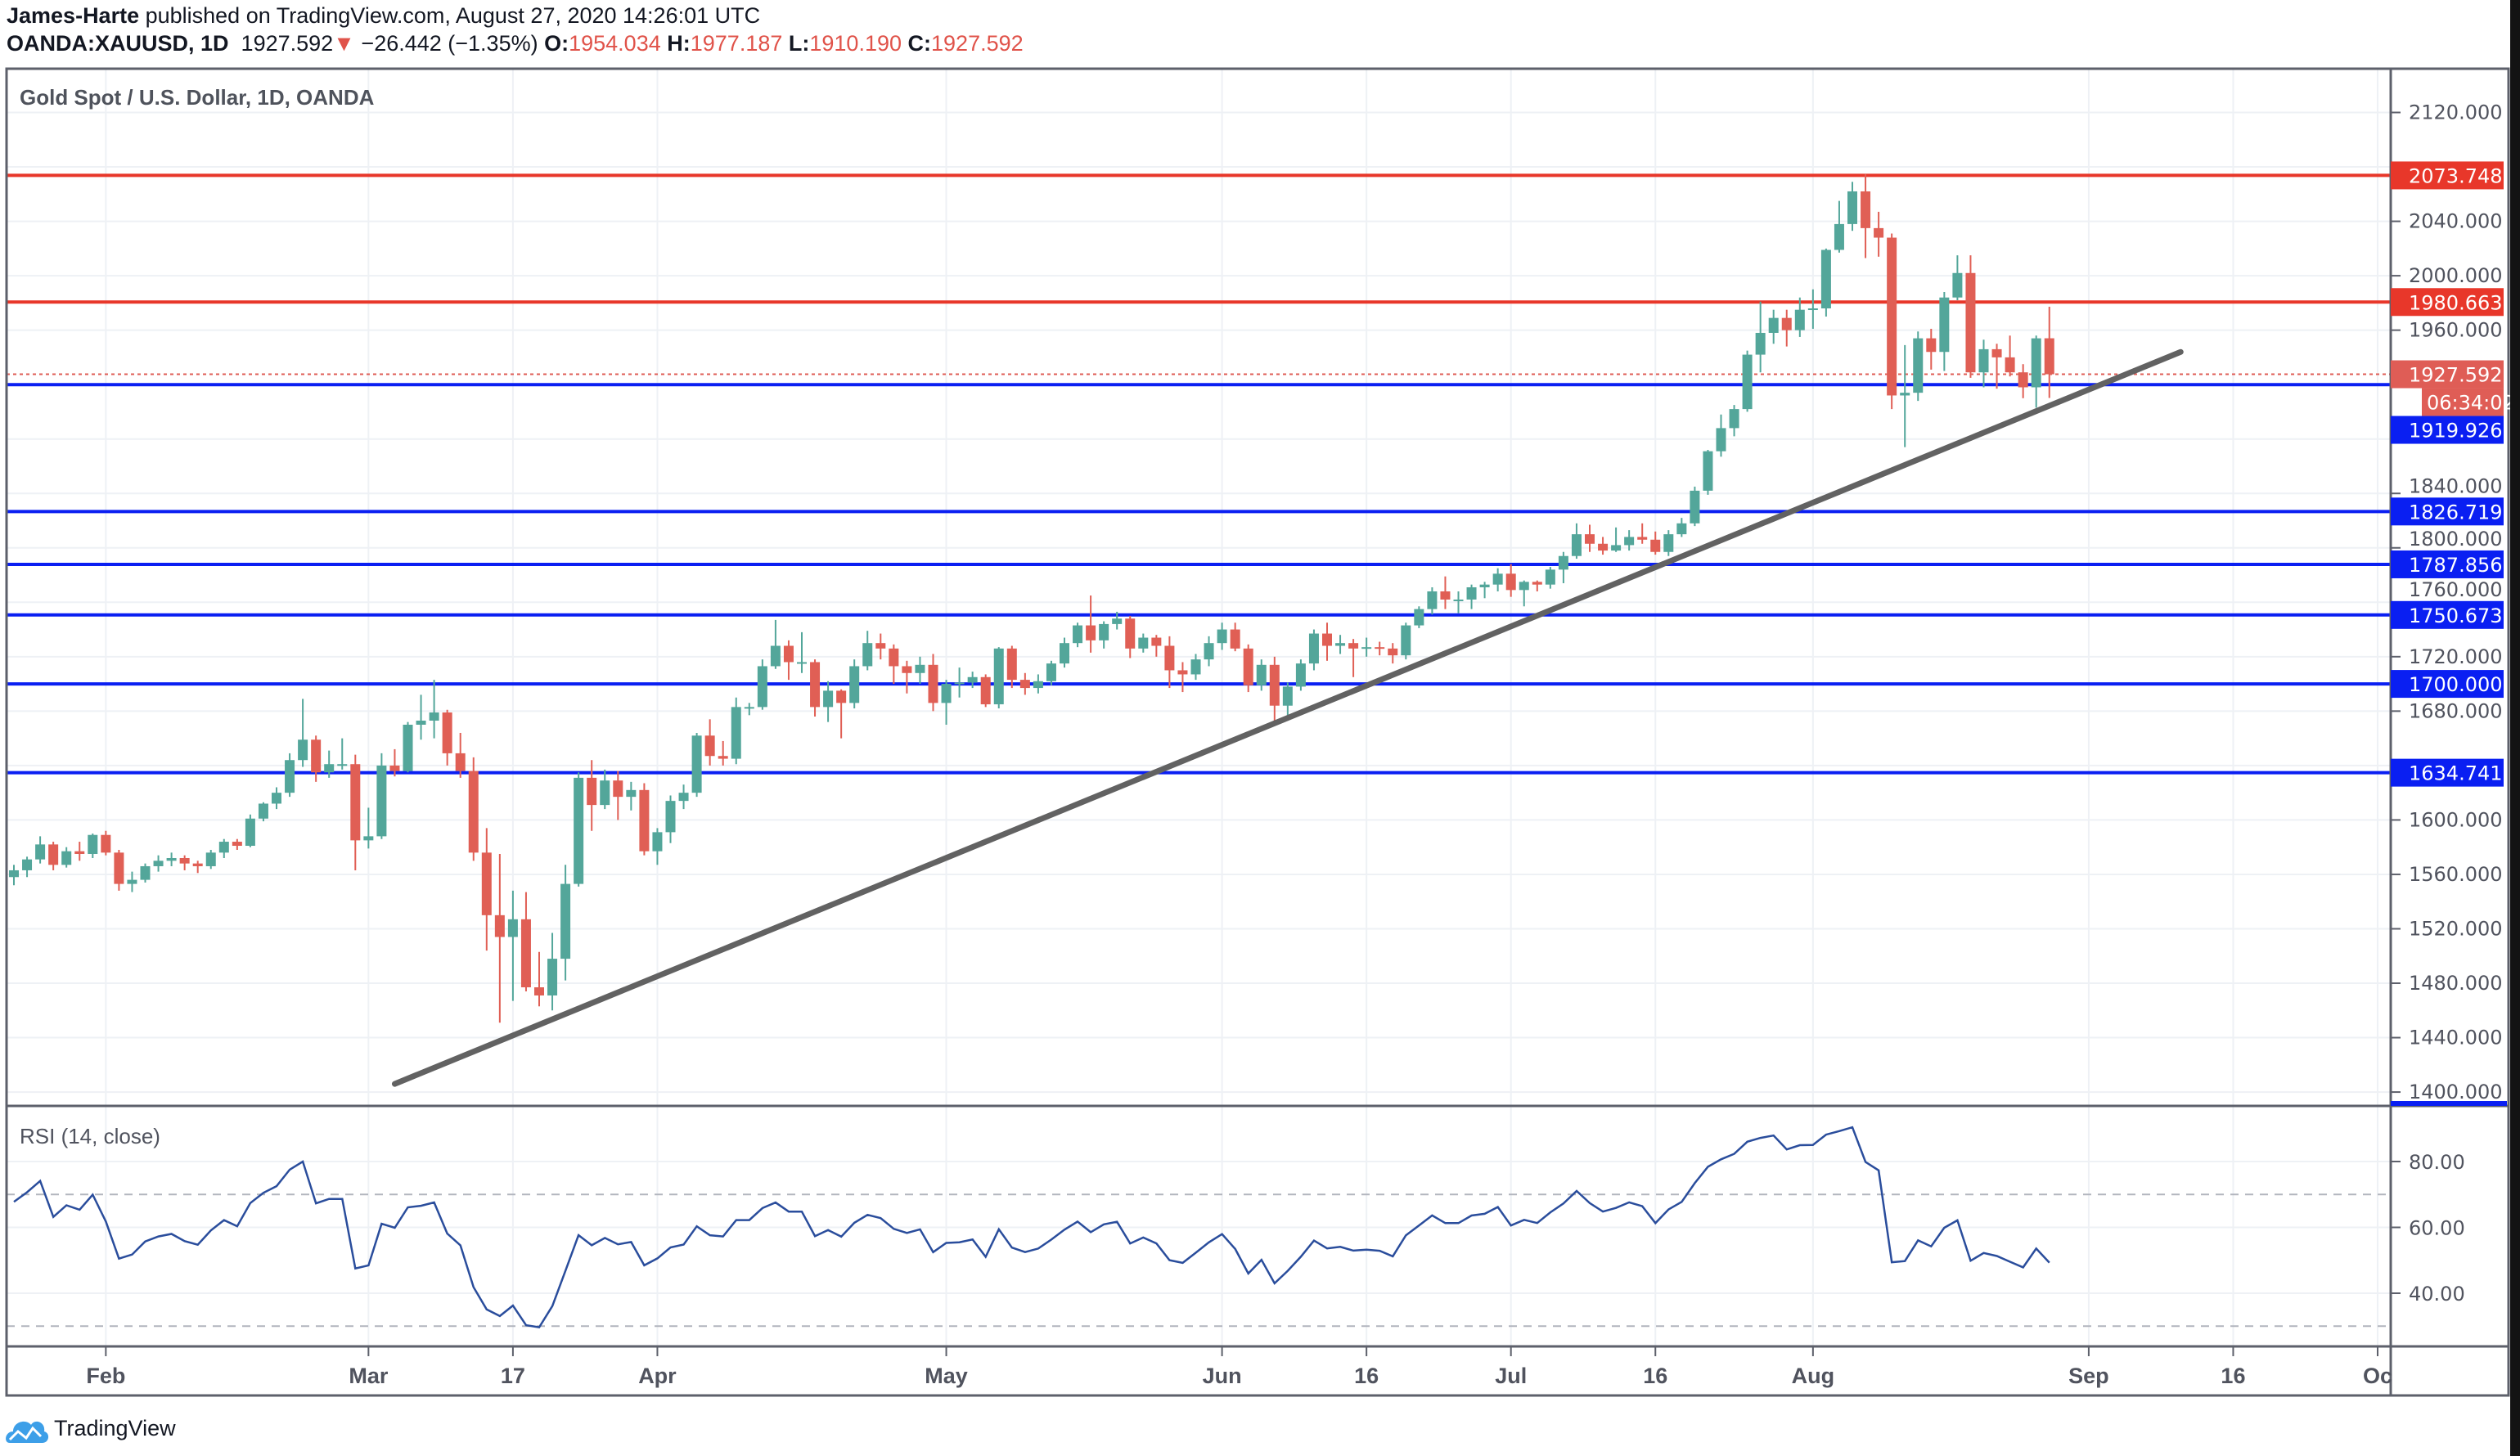 This screenshot has width=2520, height=1456. I want to click on time-tick-label: Apr, so click(658, 1376).